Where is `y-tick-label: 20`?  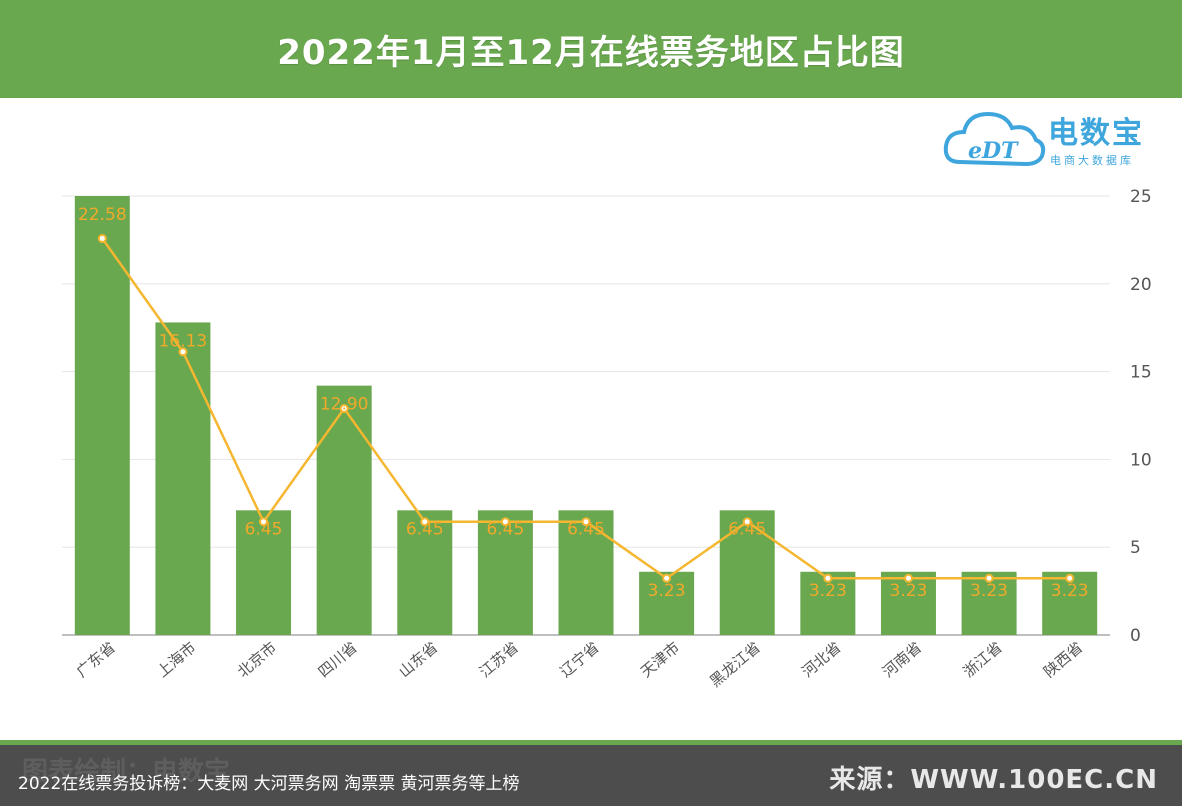 y-tick-label: 20 is located at coordinates (1141, 285).